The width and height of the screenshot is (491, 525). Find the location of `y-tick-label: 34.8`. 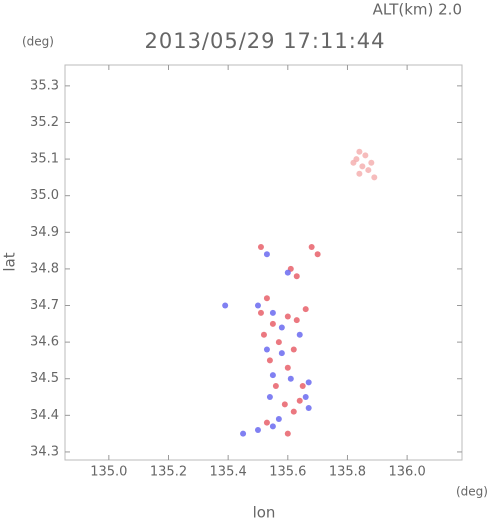

y-tick-label: 34.8 is located at coordinates (44, 268).